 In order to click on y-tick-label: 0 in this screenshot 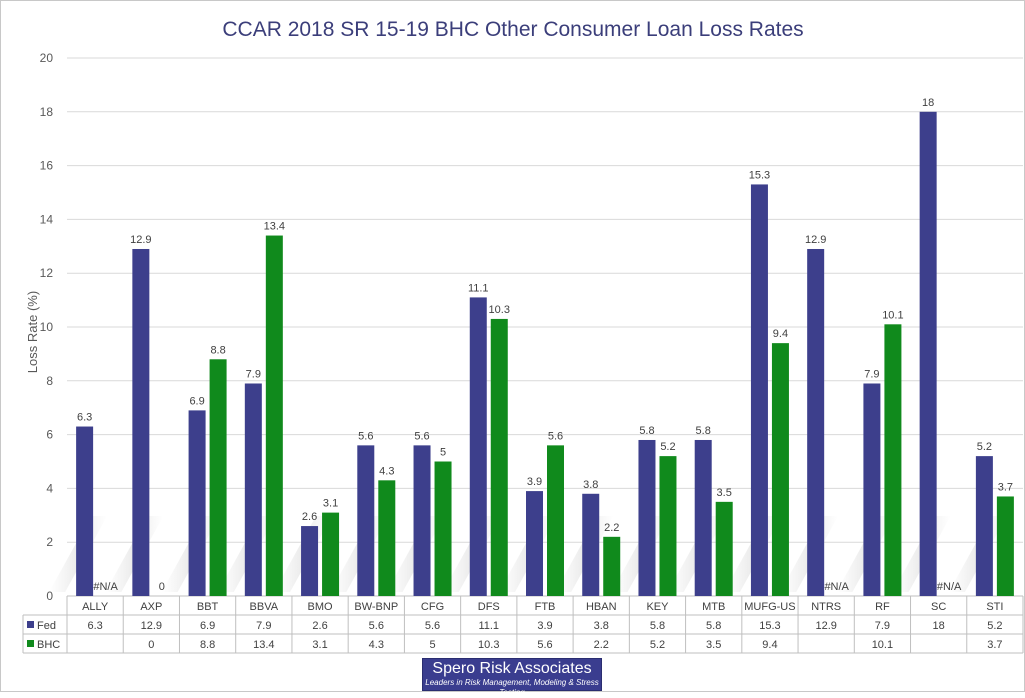, I will do `click(49, 596)`.